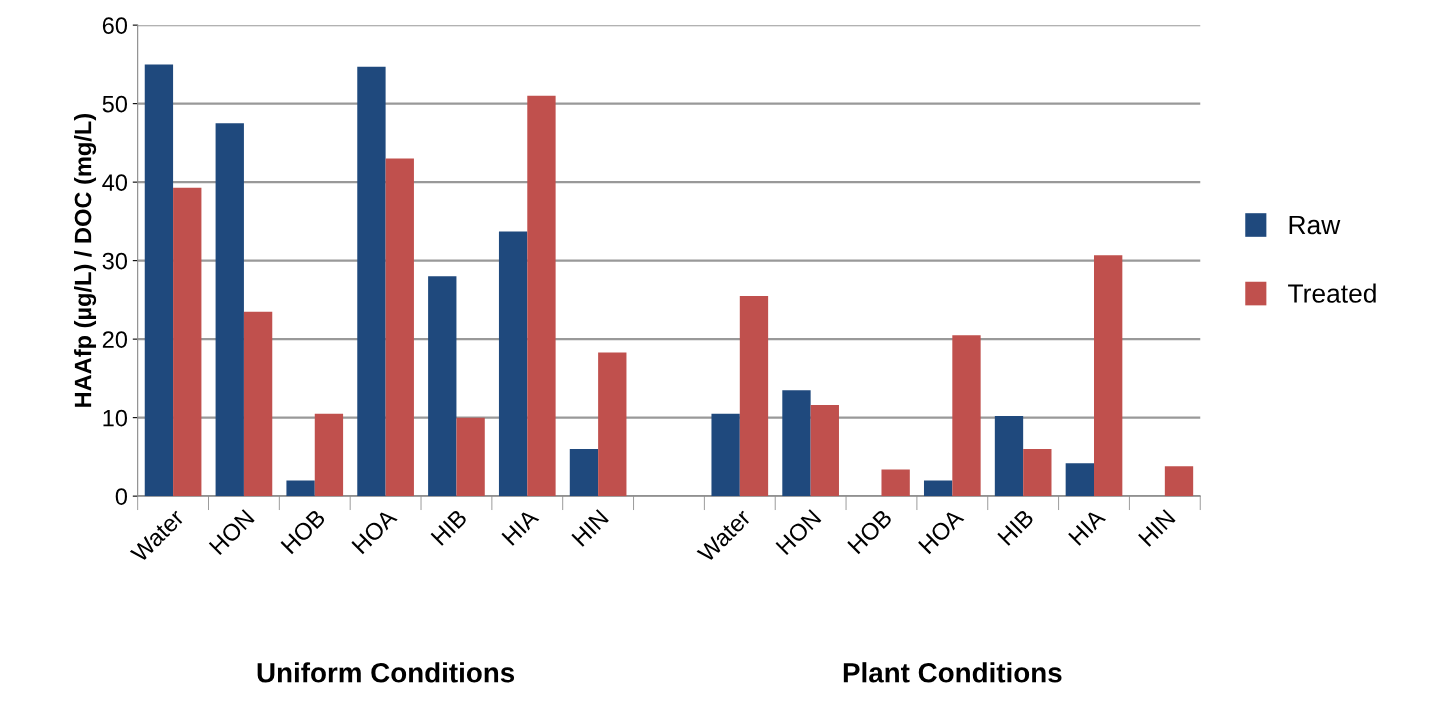 Image resolution: width=1434 pixels, height=718 pixels. What do you see at coordinates (1315, 225) in the screenshot?
I see `legend-label: Raw` at bounding box center [1315, 225].